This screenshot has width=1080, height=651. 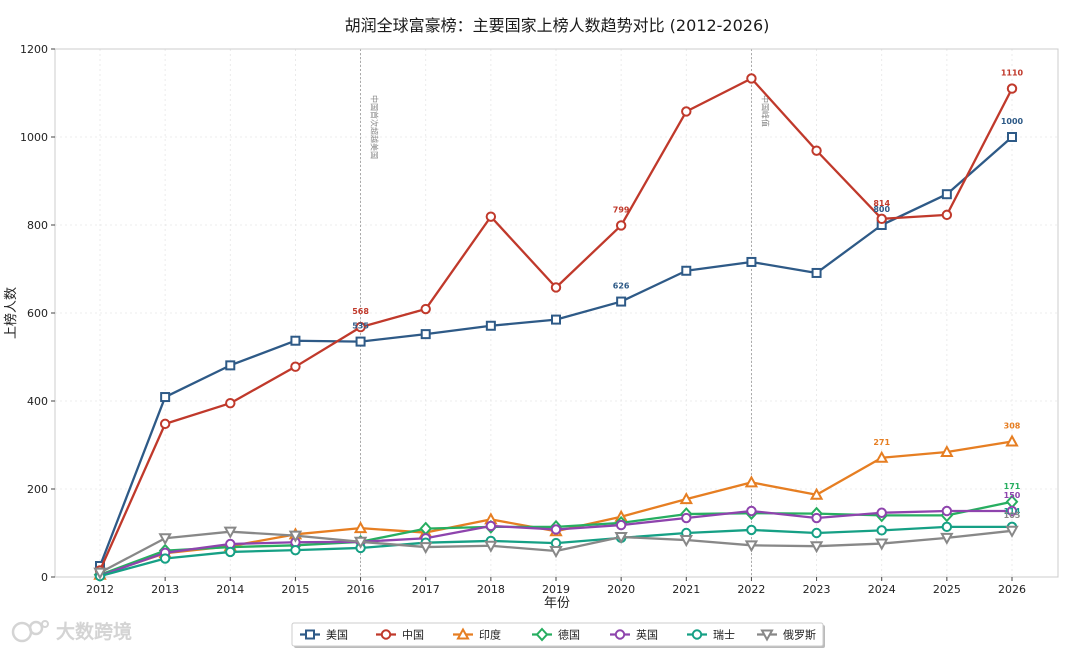 I want to click on y-tick-label: 1000, so click(x=34, y=137).